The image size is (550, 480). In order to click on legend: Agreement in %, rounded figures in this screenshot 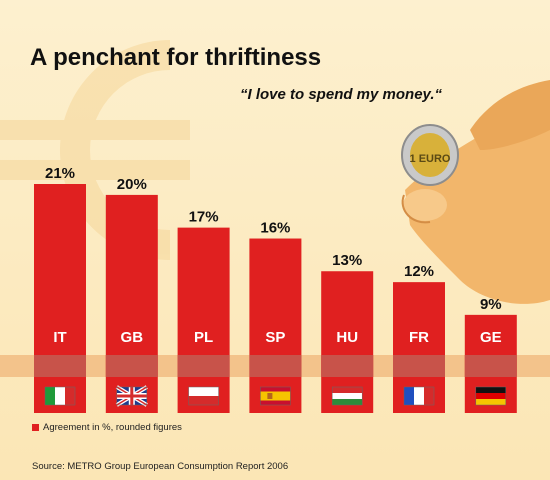, I will do `click(107, 427)`.